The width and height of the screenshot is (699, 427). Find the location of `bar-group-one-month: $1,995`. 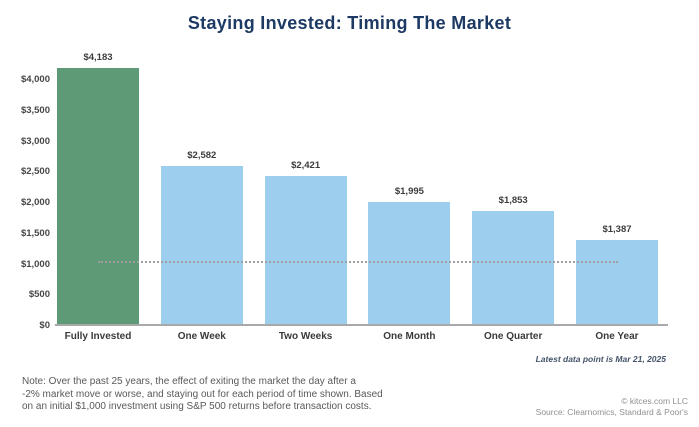

bar-group-one-month: $1,995 is located at coordinates (409, 255).